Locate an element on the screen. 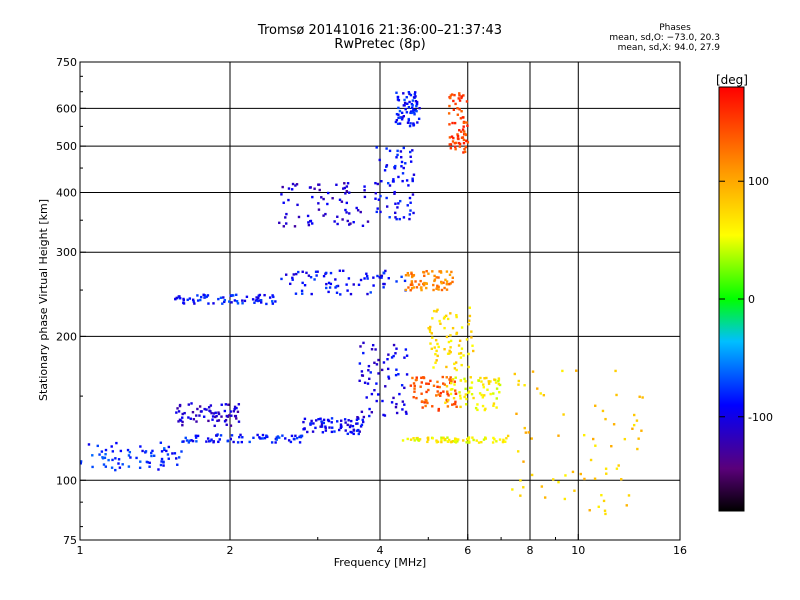 This screenshot has width=800, height=600. x-tick-label: 8 is located at coordinates (530, 550).